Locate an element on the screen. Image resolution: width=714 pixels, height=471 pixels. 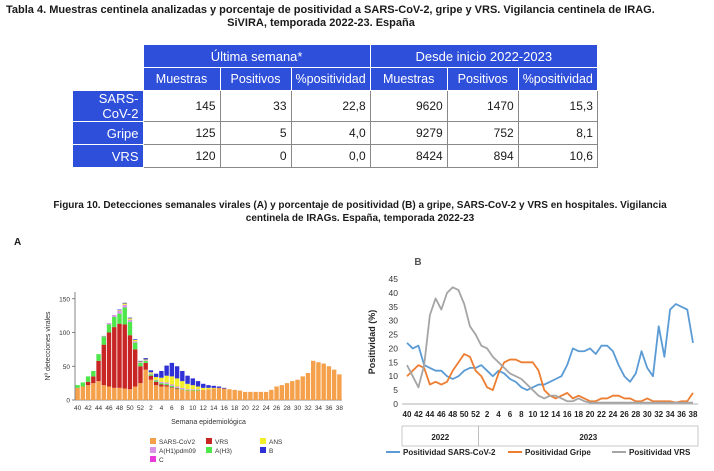
chart-a-x-tick-label: 26 is located at coordinates (277, 408).